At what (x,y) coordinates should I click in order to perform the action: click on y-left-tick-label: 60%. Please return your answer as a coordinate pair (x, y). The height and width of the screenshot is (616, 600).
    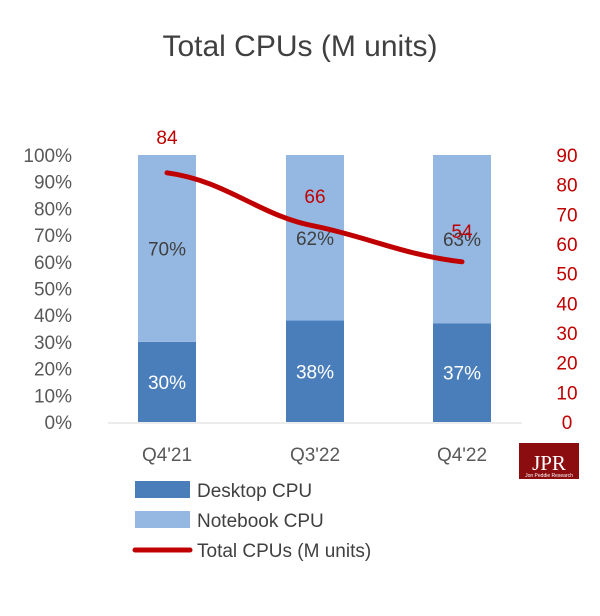
    Looking at the image, I should click on (53, 263).